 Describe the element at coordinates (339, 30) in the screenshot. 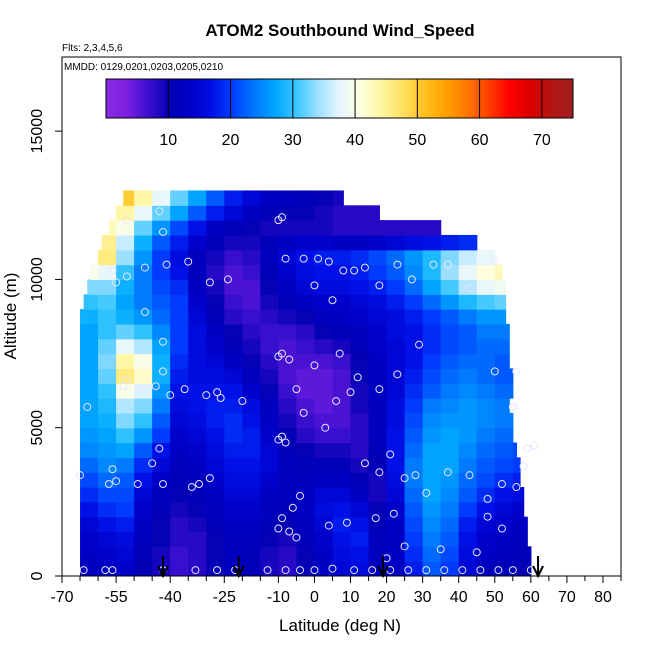

I see `chart-title: ATOM2 Southbound Wind_Speed` at that location.